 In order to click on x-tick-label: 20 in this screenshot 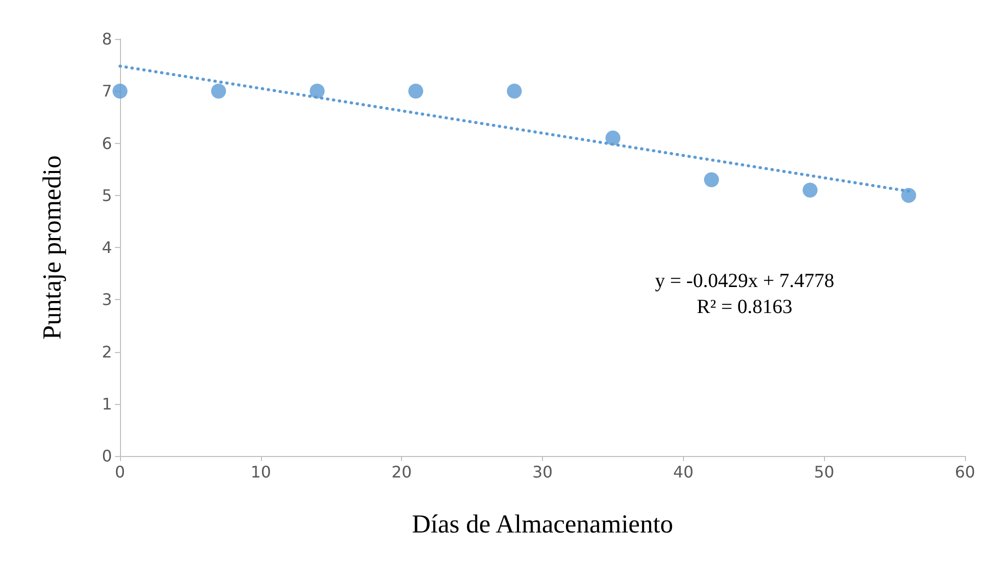, I will do `click(401, 472)`.